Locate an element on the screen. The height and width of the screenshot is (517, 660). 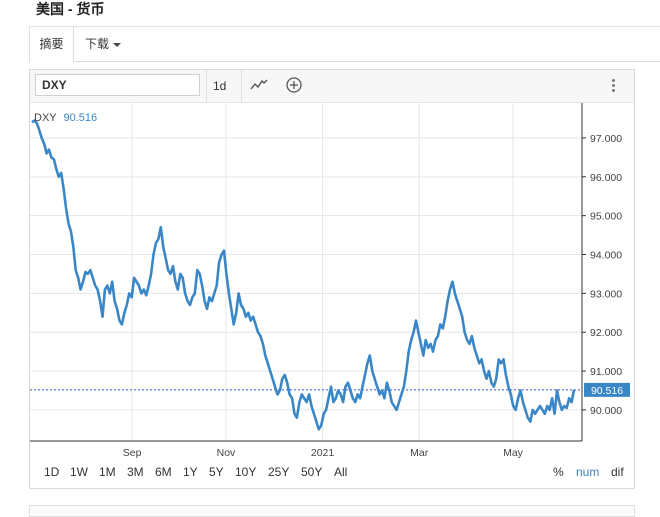
symbol-input is located at coordinates (117, 85).